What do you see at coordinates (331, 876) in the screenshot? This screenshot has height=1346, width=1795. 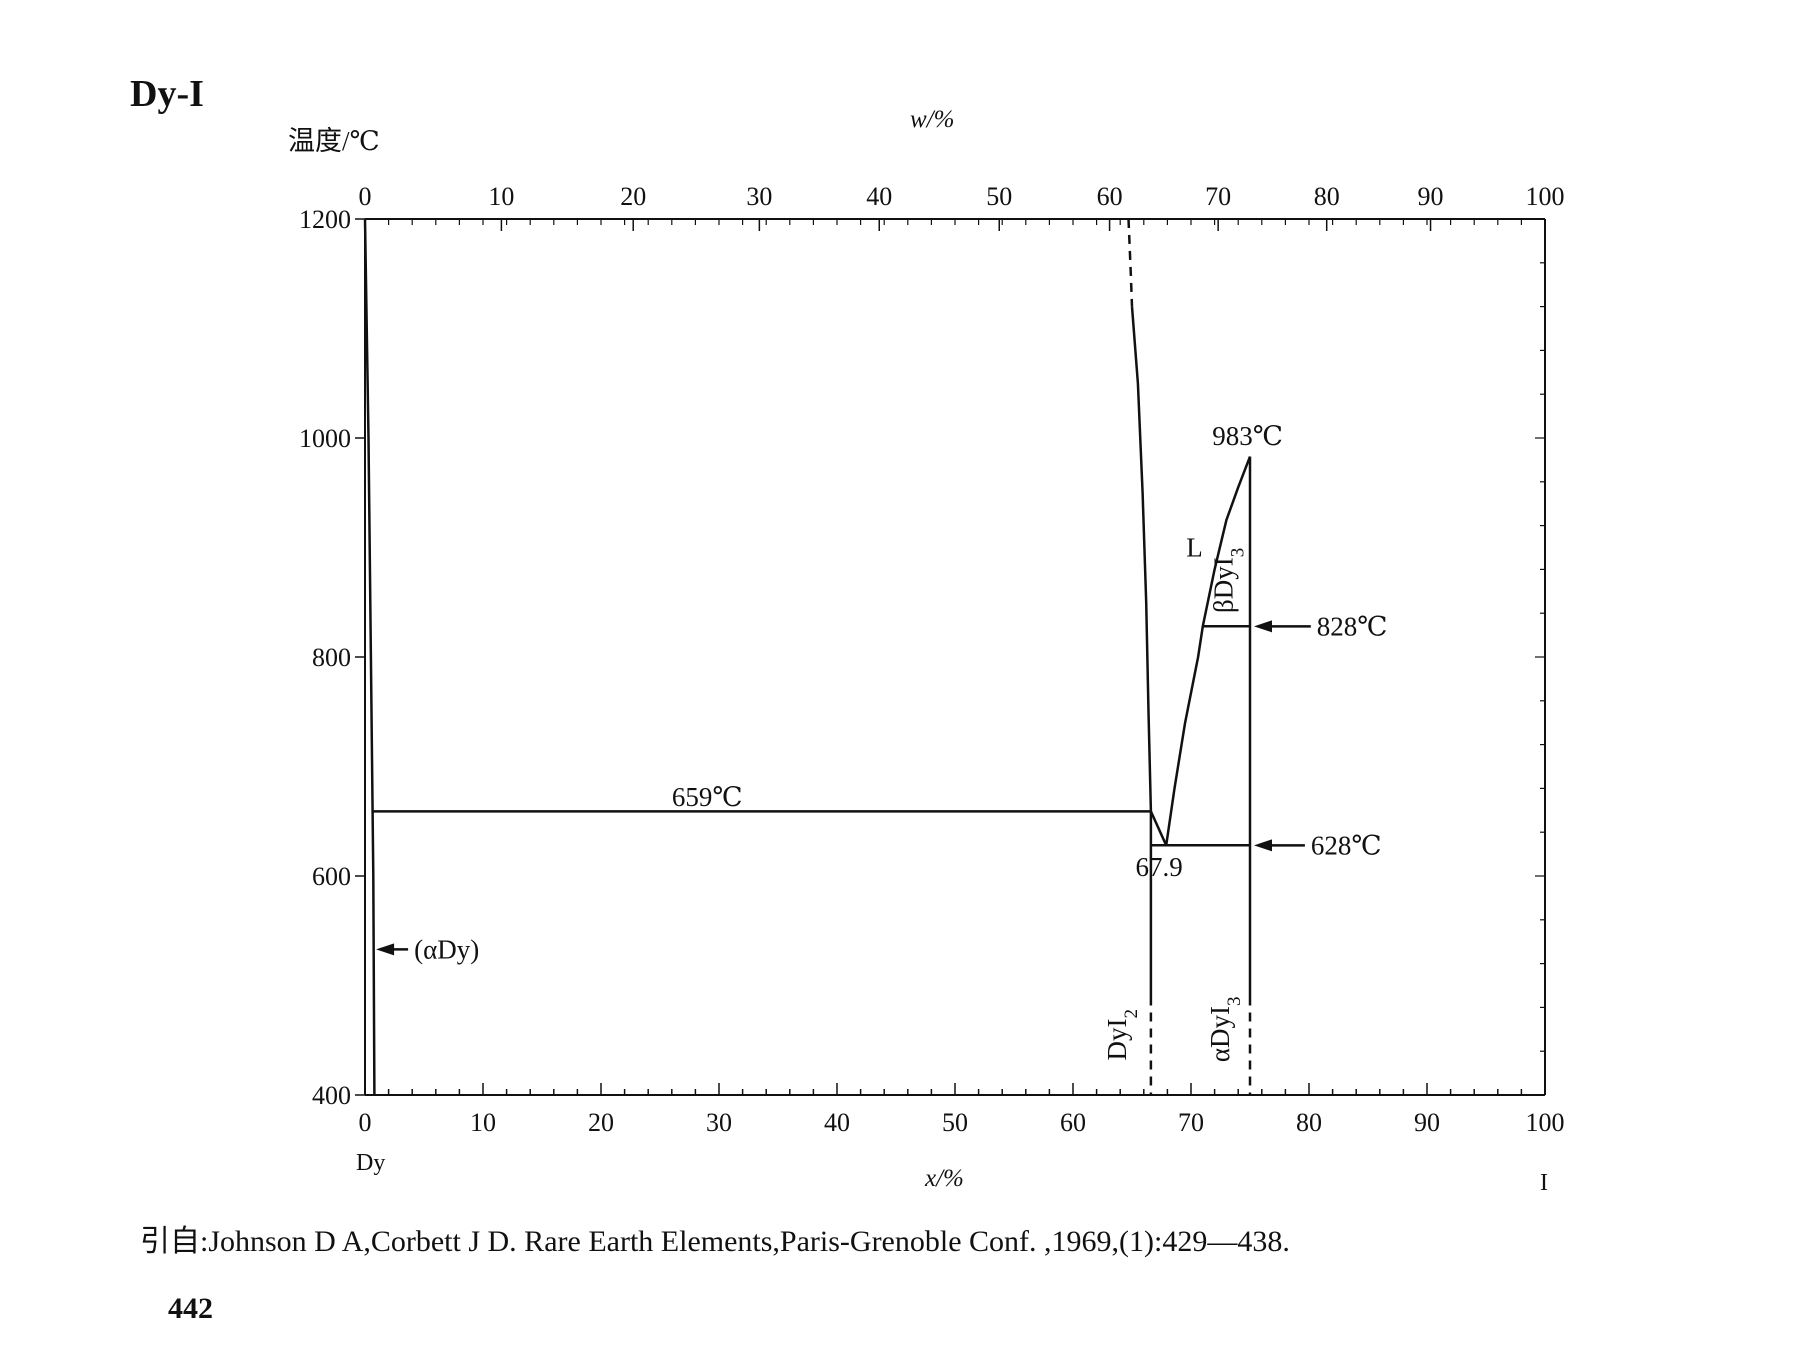 I see `y-tick-label: 600` at bounding box center [331, 876].